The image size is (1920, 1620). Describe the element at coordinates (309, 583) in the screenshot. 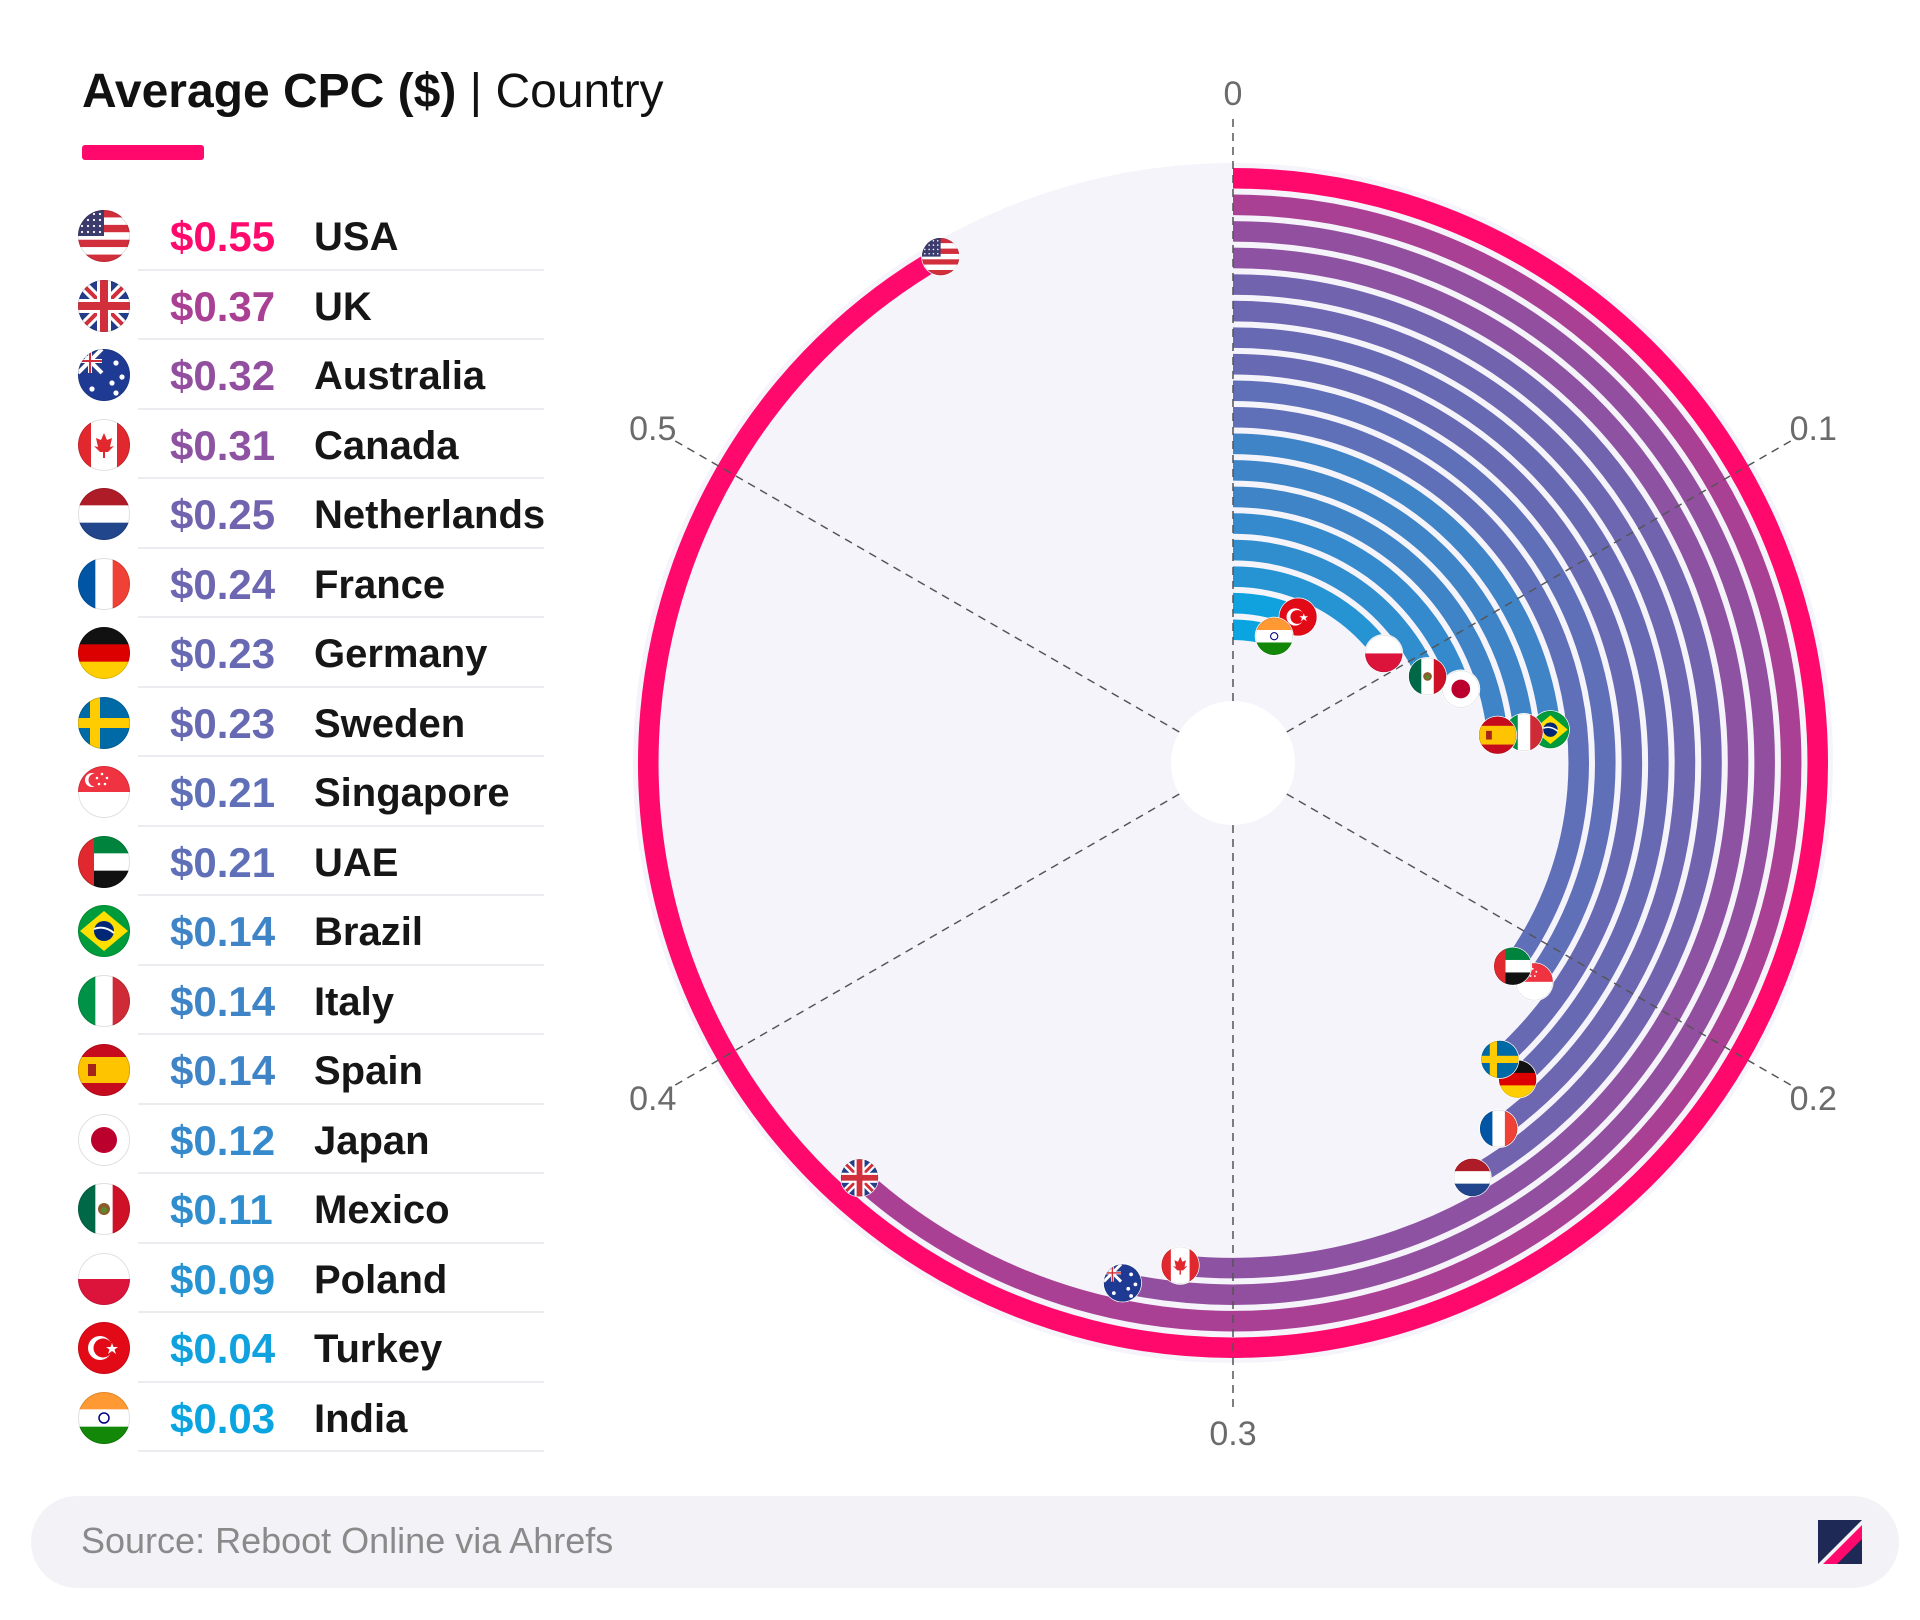

I see `legend-row: $0.24 France` at that location.